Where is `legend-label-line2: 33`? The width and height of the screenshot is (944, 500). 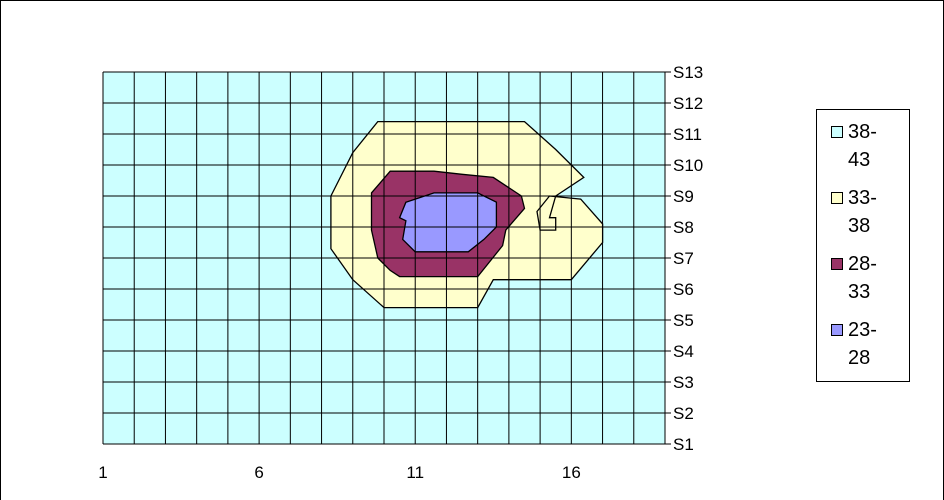
legend-label-line2: 33 is located at coordinates (859, 292).